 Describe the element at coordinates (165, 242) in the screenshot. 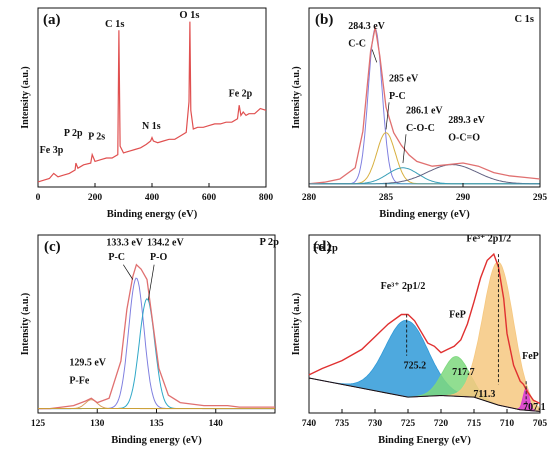

I see `label-134-2: 134.2 eV` at that location.